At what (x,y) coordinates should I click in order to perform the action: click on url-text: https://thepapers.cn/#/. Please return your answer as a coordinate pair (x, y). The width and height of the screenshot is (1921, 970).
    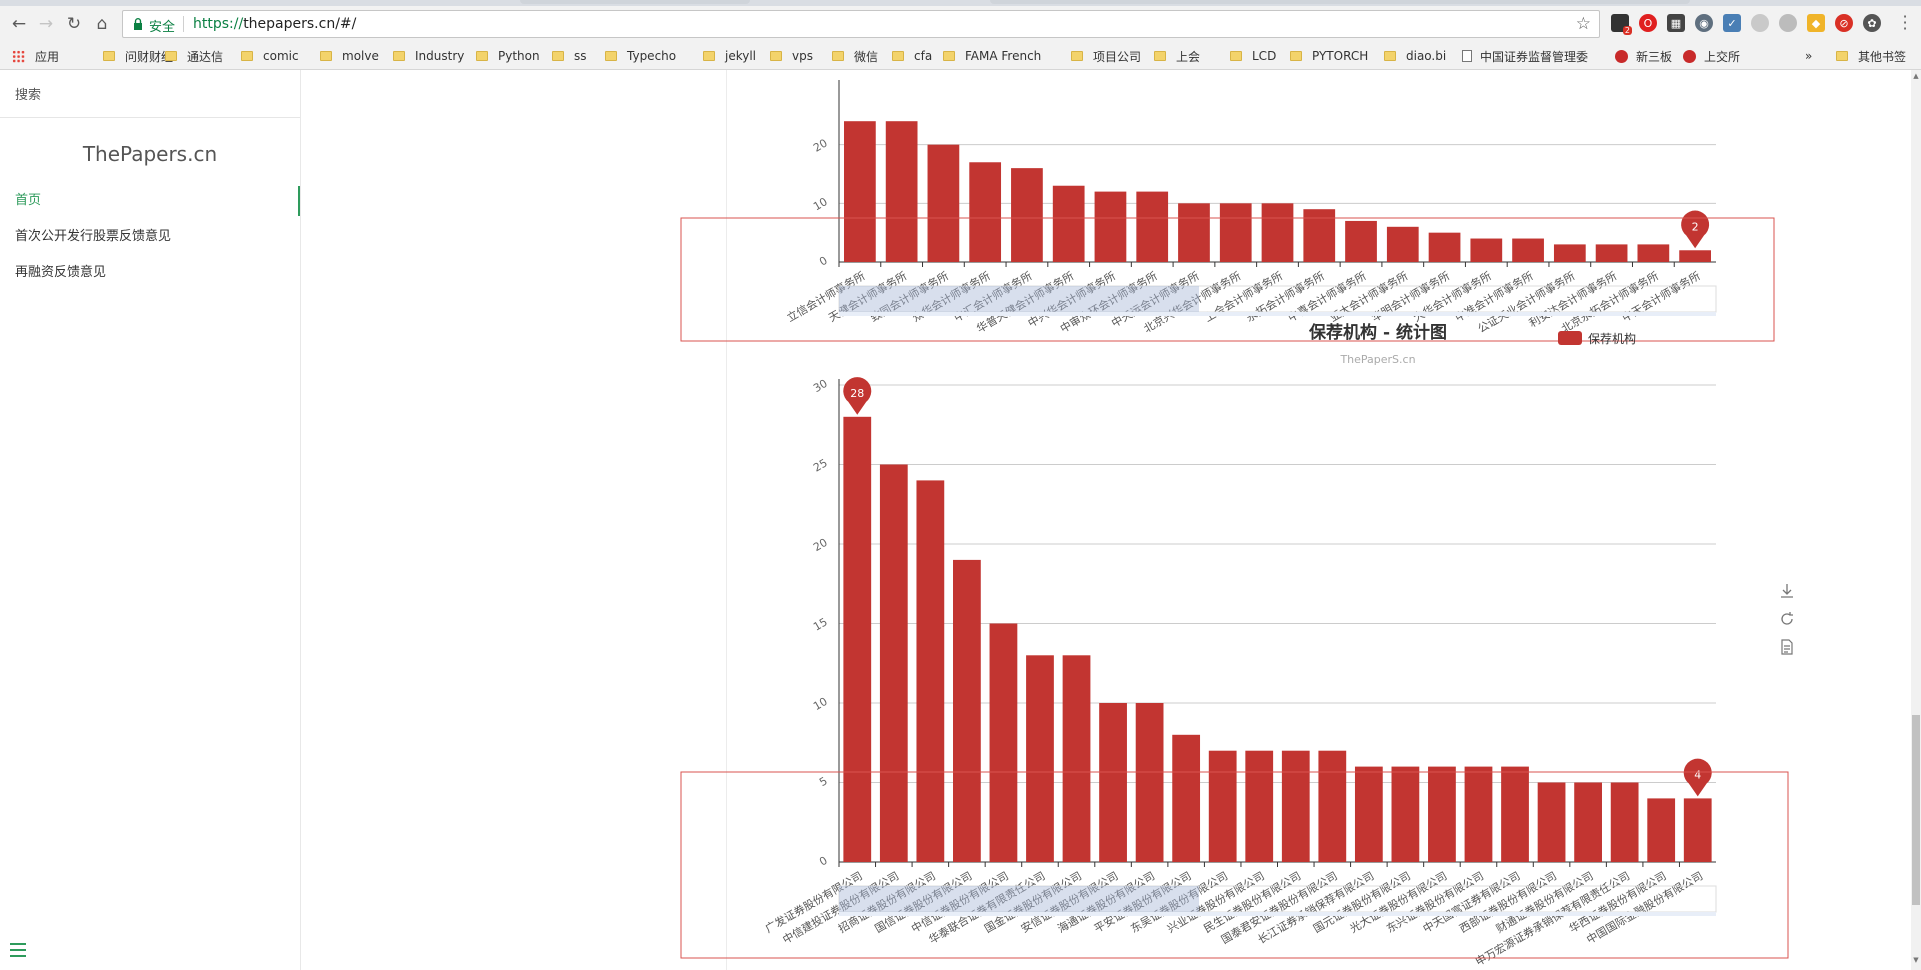
    Looking at the image, I should click on (274, 24).